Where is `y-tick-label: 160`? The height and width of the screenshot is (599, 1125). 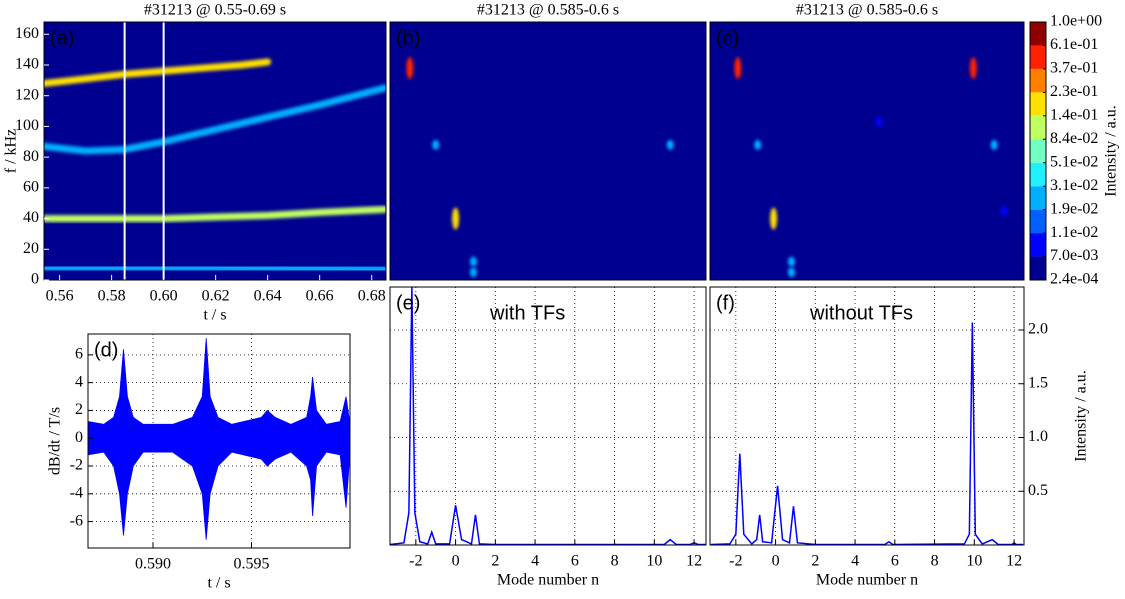
y-tick-label: 160 is located at coordinates (27, 33).